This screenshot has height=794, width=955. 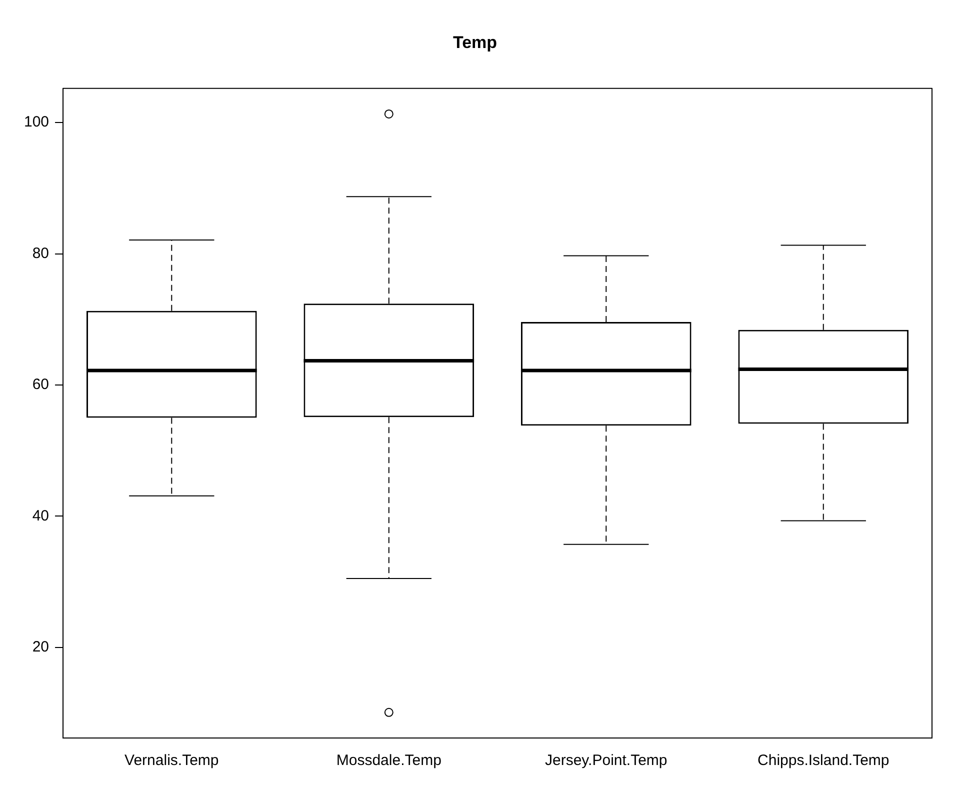 What do you see at coordinates (41, 253) in the screenshot?
I see `y-tick-label: 80` at bounding box center [41, 253].